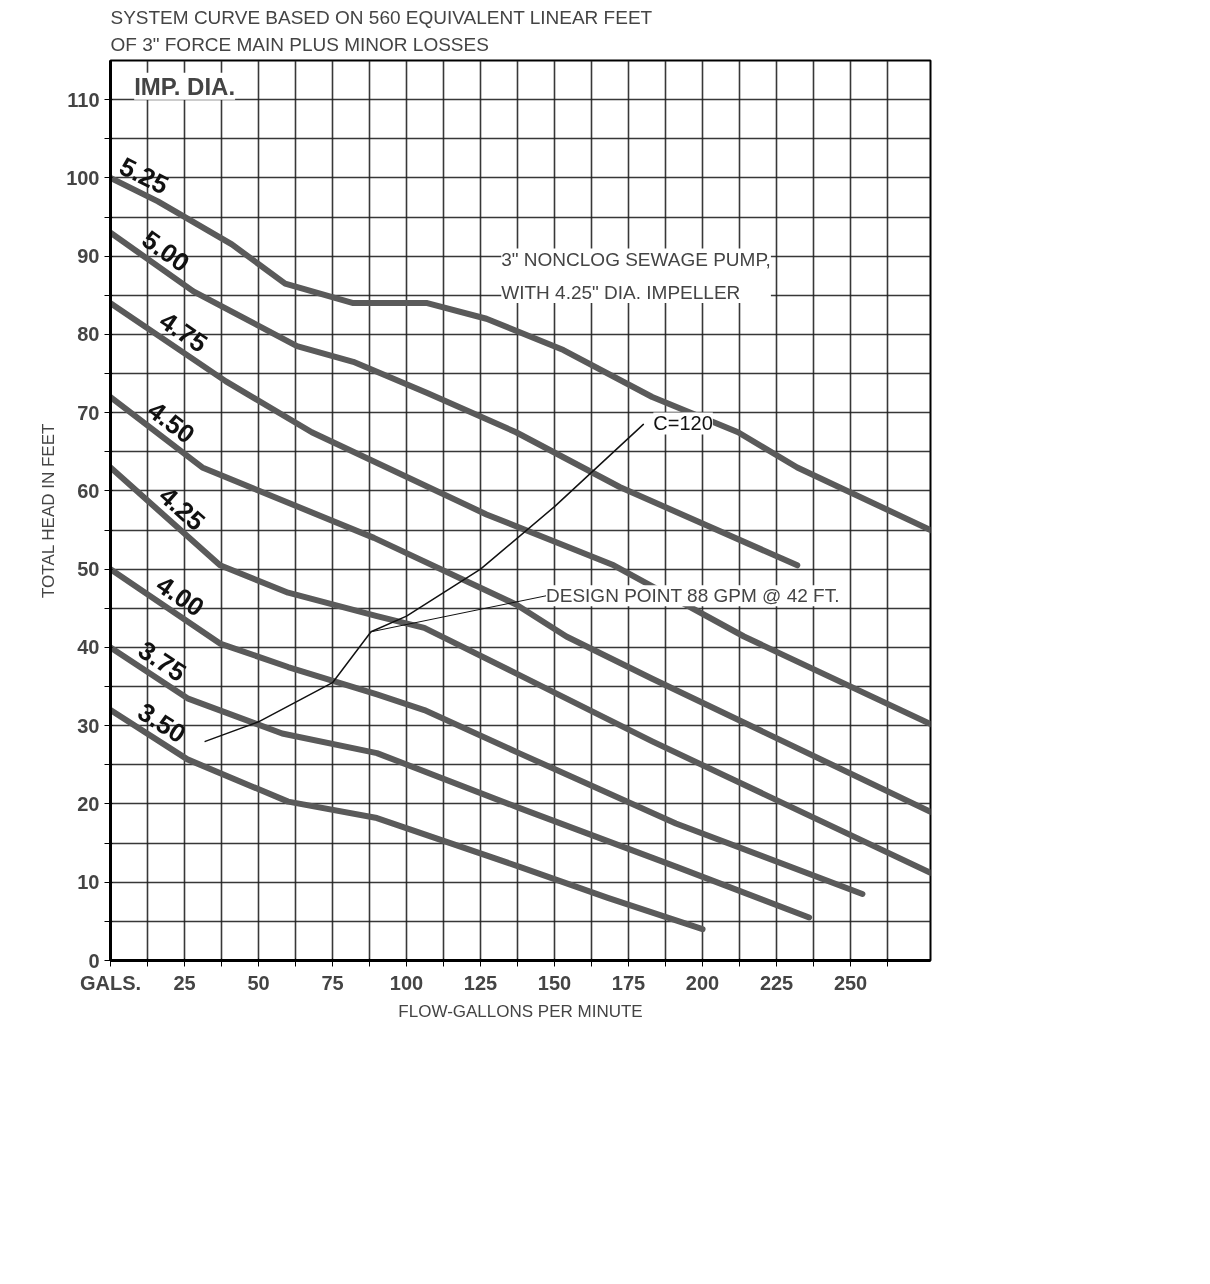 This screenshot has width=1210, height=1284. I want to click on x-tick-label: 150, so click(554, 982).